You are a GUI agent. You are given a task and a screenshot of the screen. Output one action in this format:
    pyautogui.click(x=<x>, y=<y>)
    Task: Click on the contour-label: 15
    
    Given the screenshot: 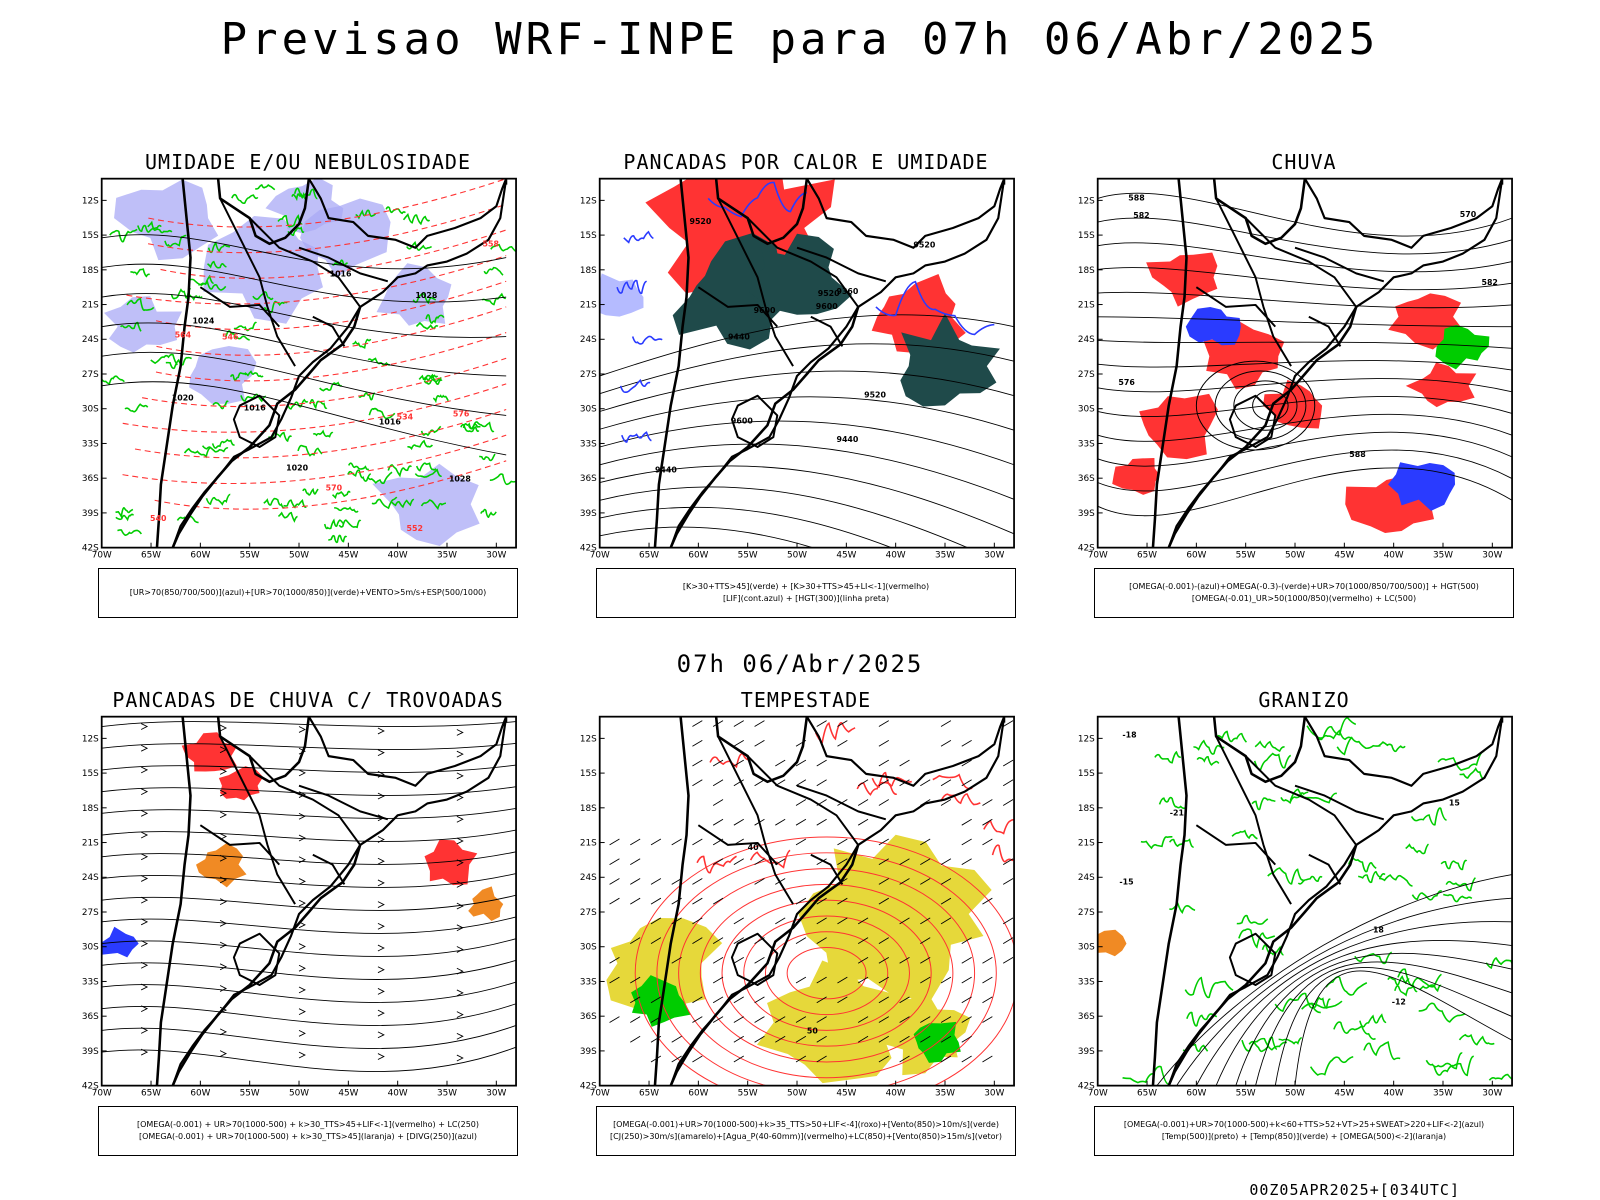 What is the action you would take?
    pyautogui.click(x=1454, y=802)
    